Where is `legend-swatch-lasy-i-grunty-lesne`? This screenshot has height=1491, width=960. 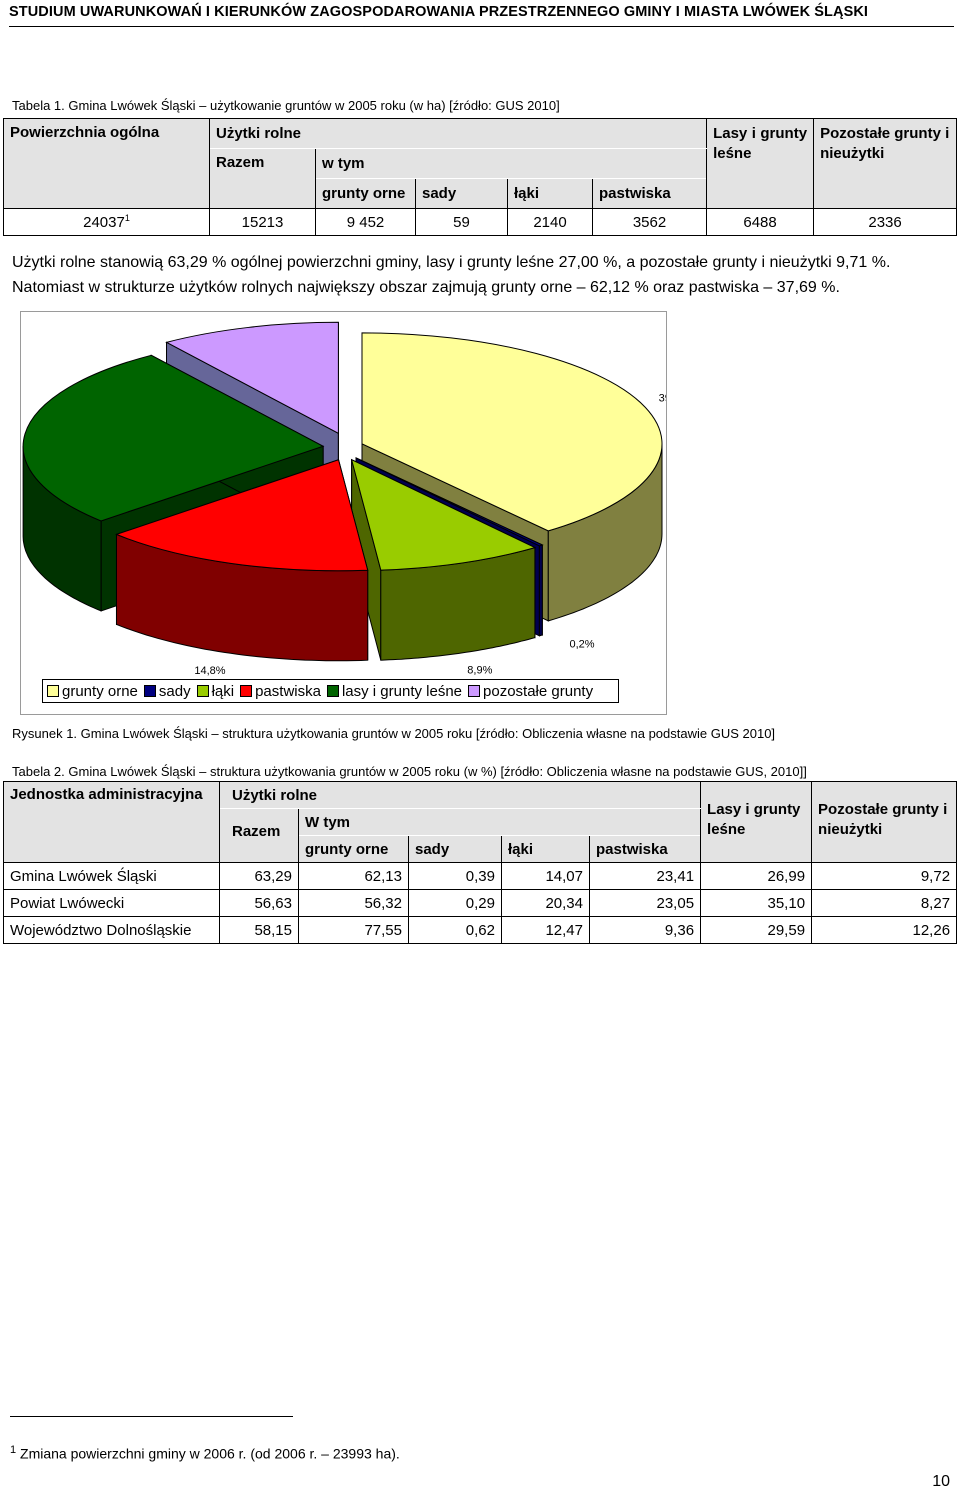
legend-swatch-lasy-i-grunty-lesne is located at coordinates (332, 691).